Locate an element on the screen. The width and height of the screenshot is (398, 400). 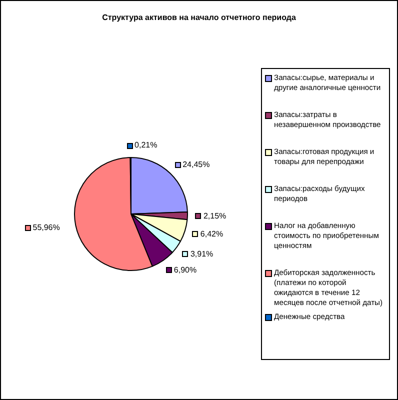
data-label: 0,21% is located at coordinates (146, 145).